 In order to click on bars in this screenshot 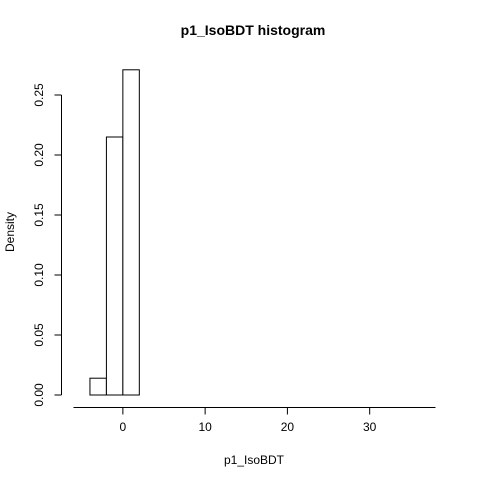, I will do `click(114, 232)`.